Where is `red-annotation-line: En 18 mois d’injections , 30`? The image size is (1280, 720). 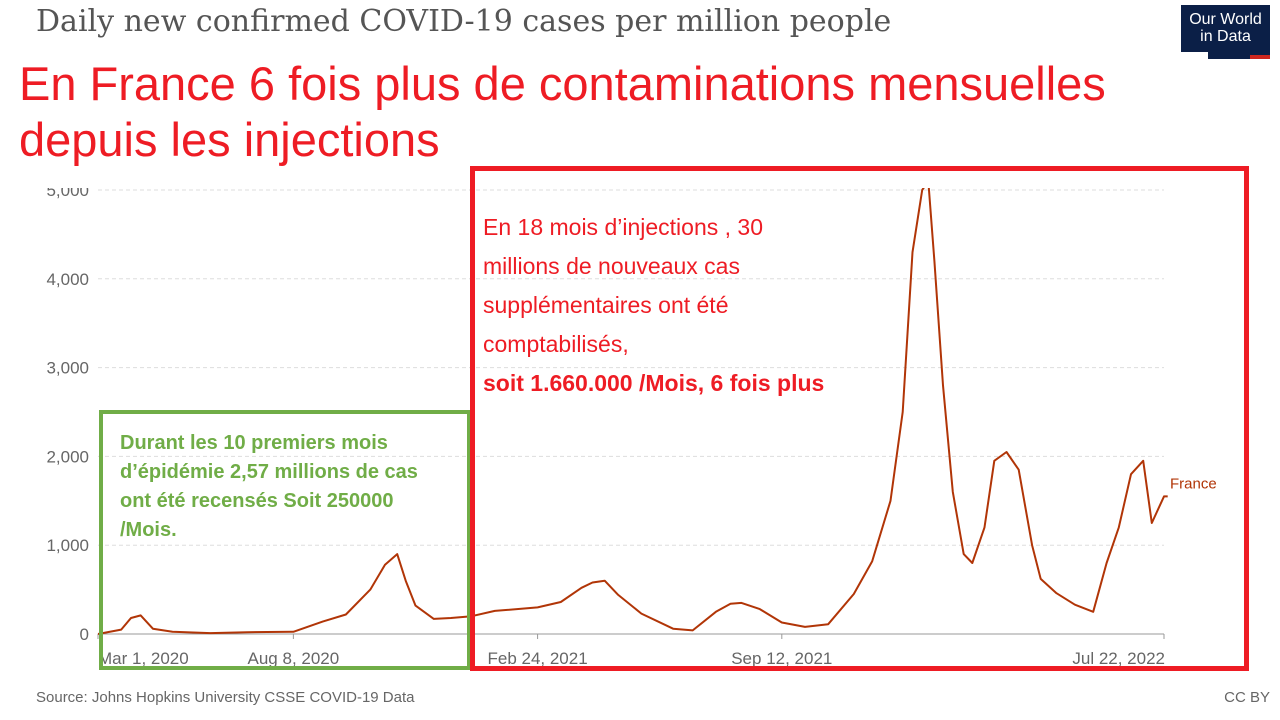
red-annotation-line: En 18 mois d’injections , 30 is located at coordinates (623, 227).